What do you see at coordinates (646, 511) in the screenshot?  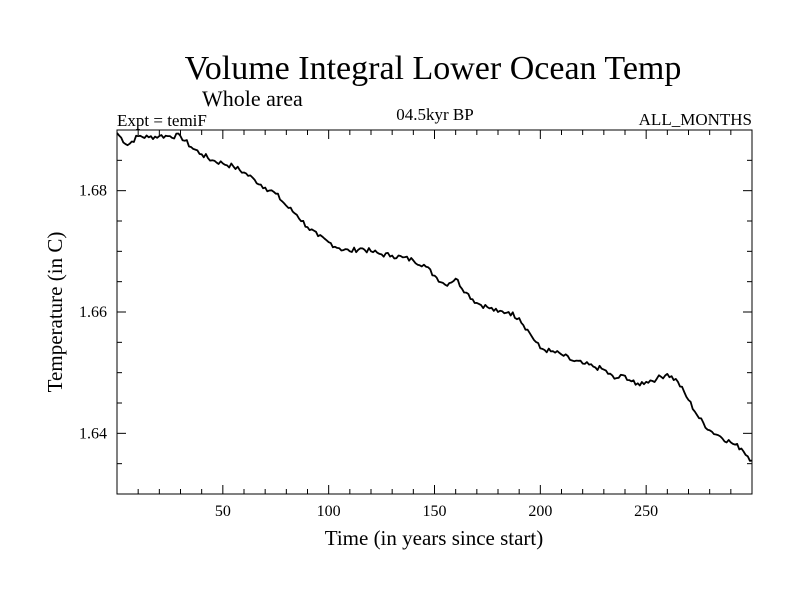 I see `x-tick-label: 250` at bounding box center [646, 511].